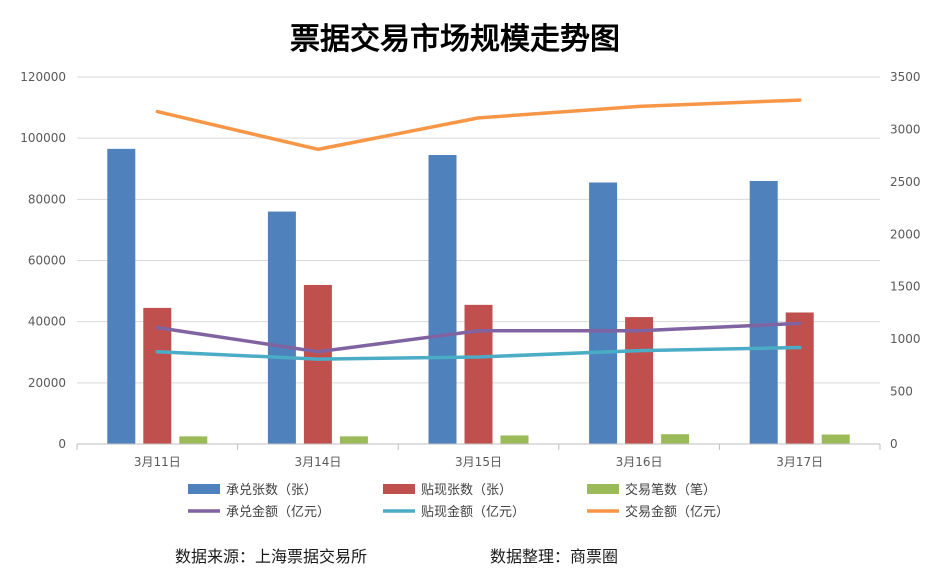  What do you see at coordinates (639, 462) in the screenshot?
I see `x-tick-label: 3月16日` at bounding box center [639, 462].